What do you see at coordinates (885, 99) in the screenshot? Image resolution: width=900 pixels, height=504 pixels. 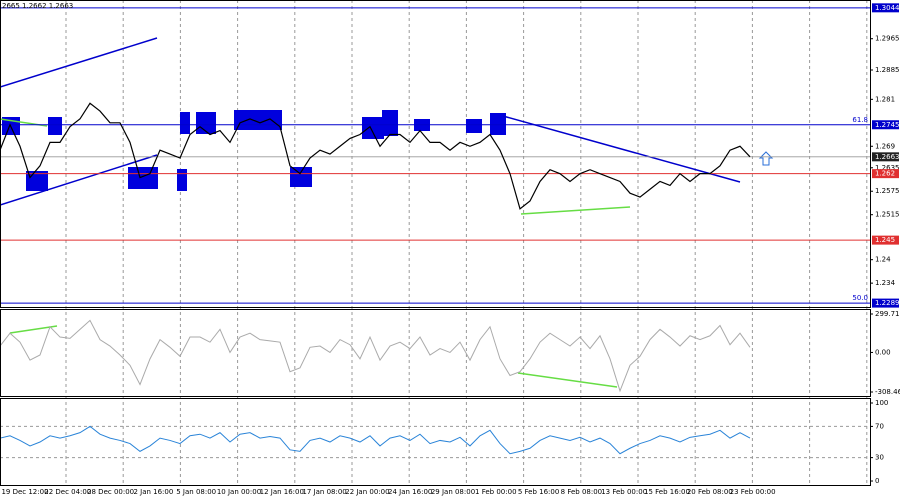 I see `y-tick-label: 1.281` at bounding box center [885, 99].